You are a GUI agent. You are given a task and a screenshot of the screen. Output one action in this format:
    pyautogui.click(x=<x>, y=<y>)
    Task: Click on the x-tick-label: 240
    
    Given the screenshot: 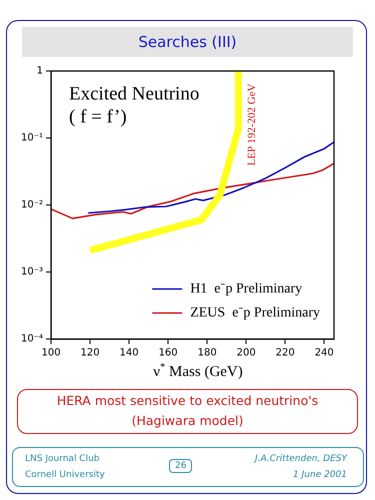 What is the action you would take?
    pyautogui.click(x=324, y=353)
    